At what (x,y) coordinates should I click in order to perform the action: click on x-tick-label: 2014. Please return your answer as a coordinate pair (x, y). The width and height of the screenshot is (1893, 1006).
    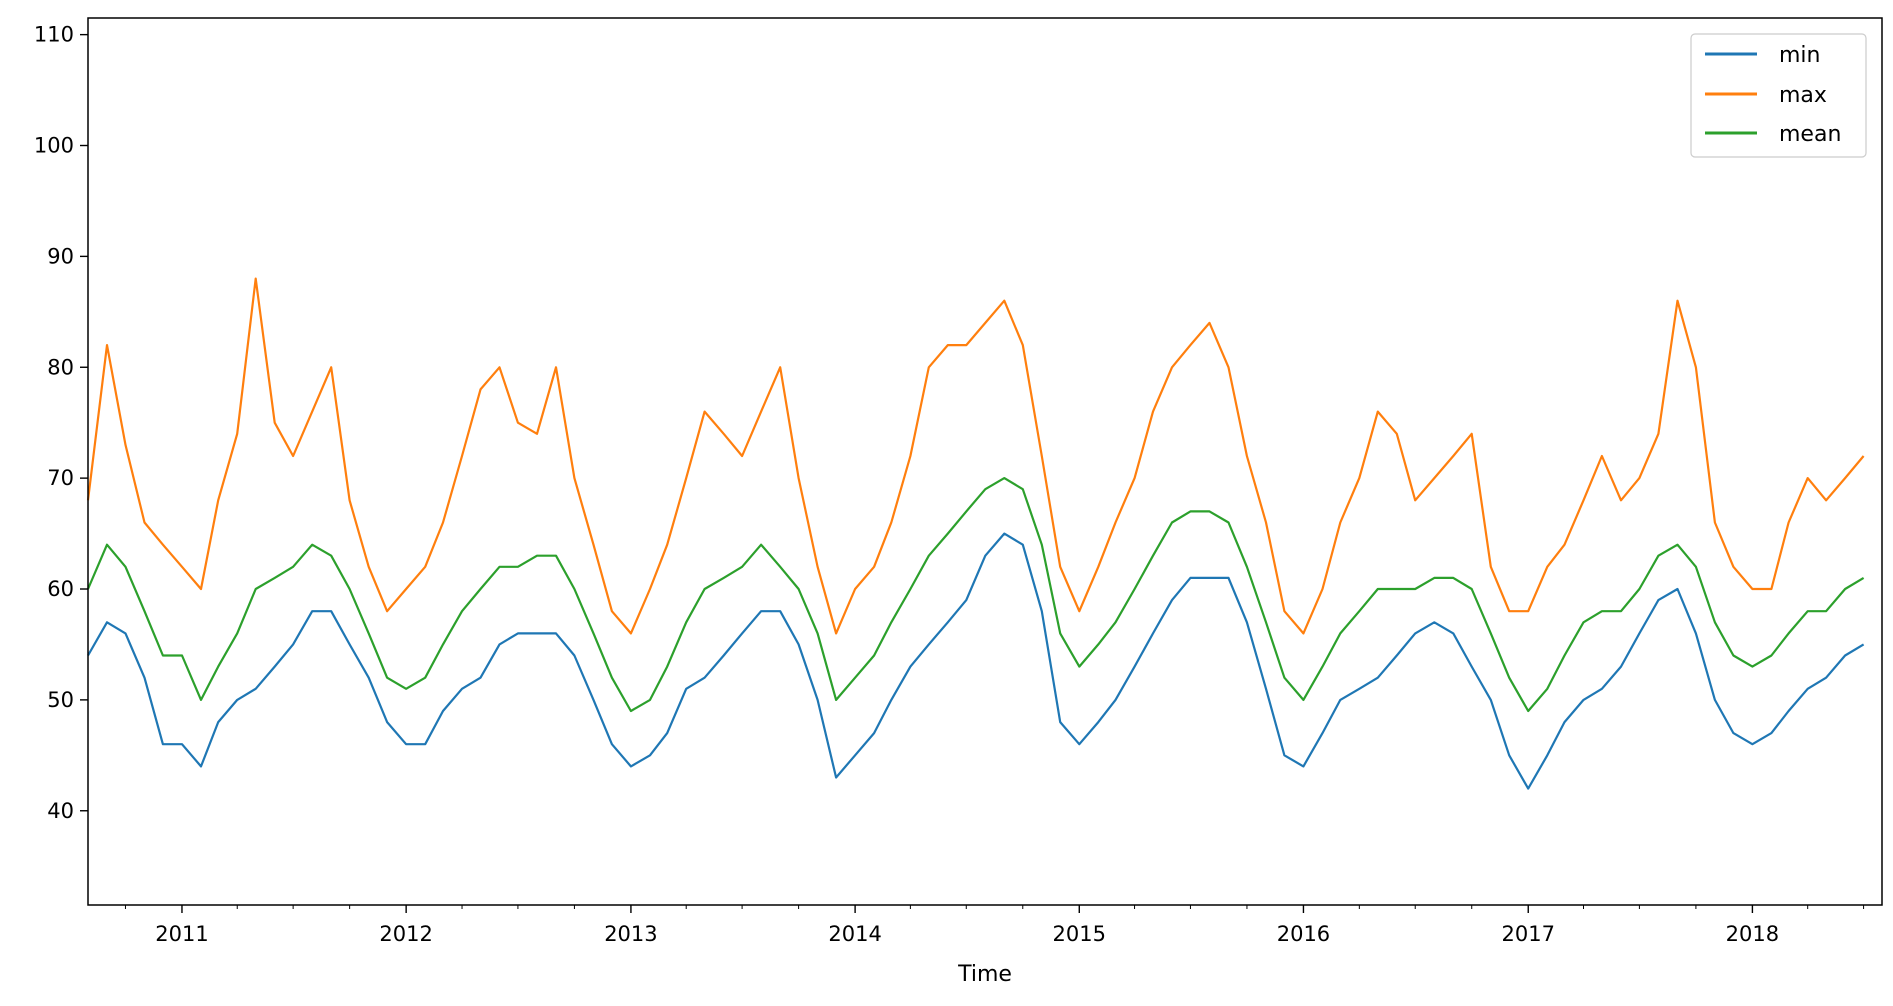
    Looking at the image, I should click on (854, 934).